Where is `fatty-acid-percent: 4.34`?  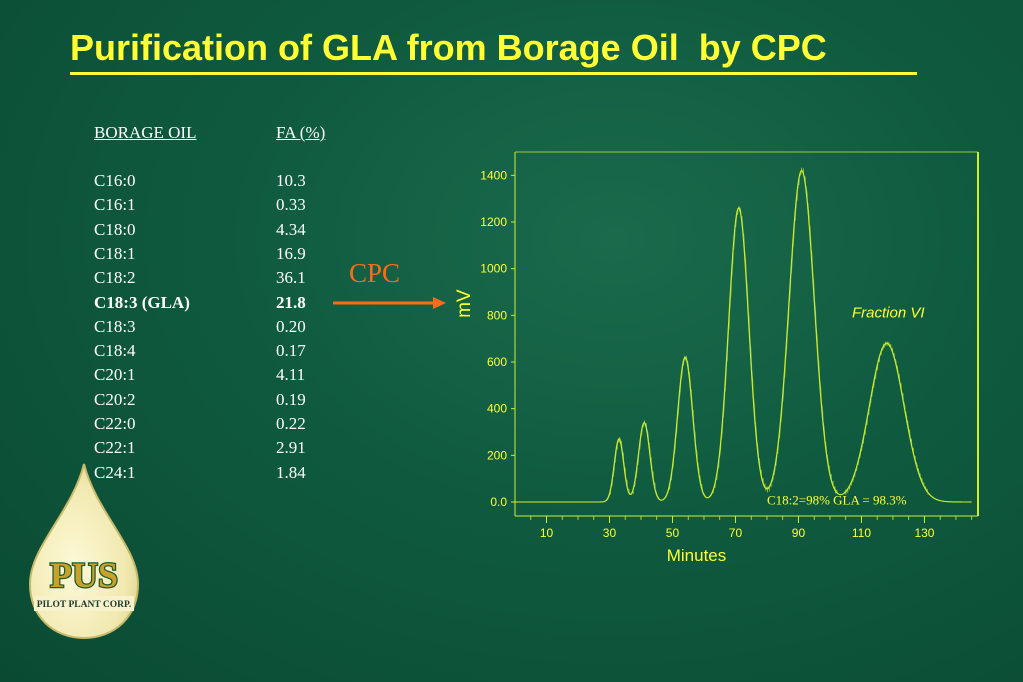
fatty-acid-percent: 4.34 is located at coordinates (291, 229).